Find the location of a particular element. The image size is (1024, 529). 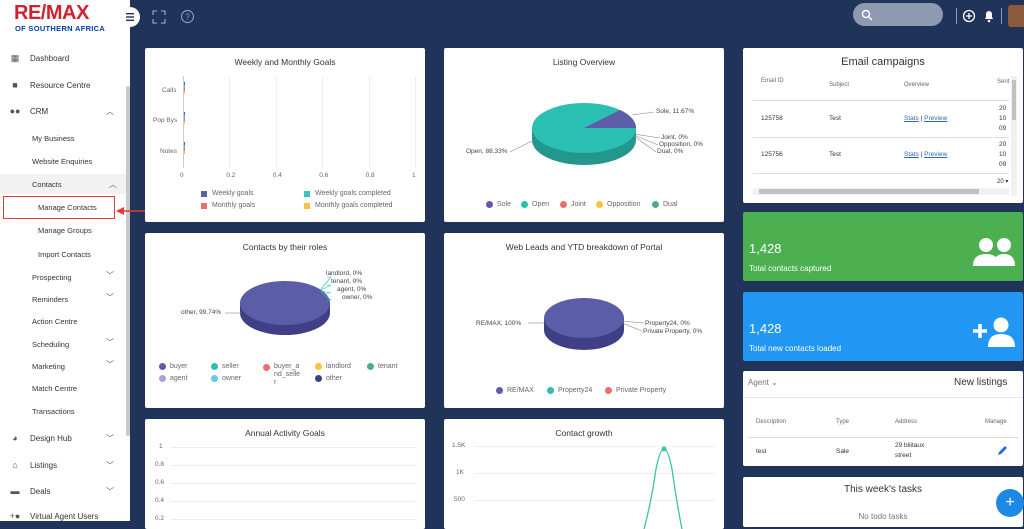

growth-line-chart is located at coordinates (663, 487).